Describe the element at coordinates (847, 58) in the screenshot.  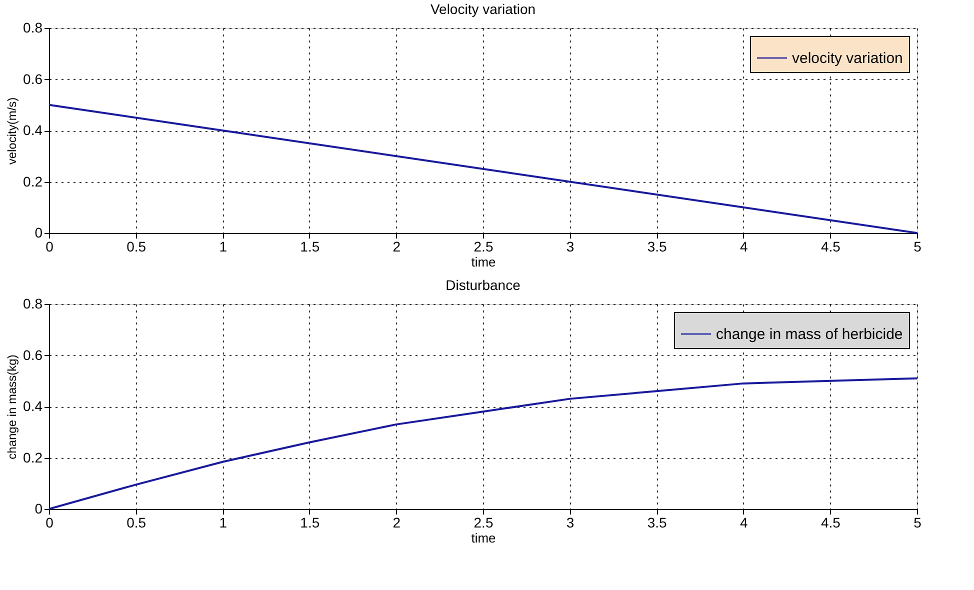
I see `legend-label: velocity variation` at that location.